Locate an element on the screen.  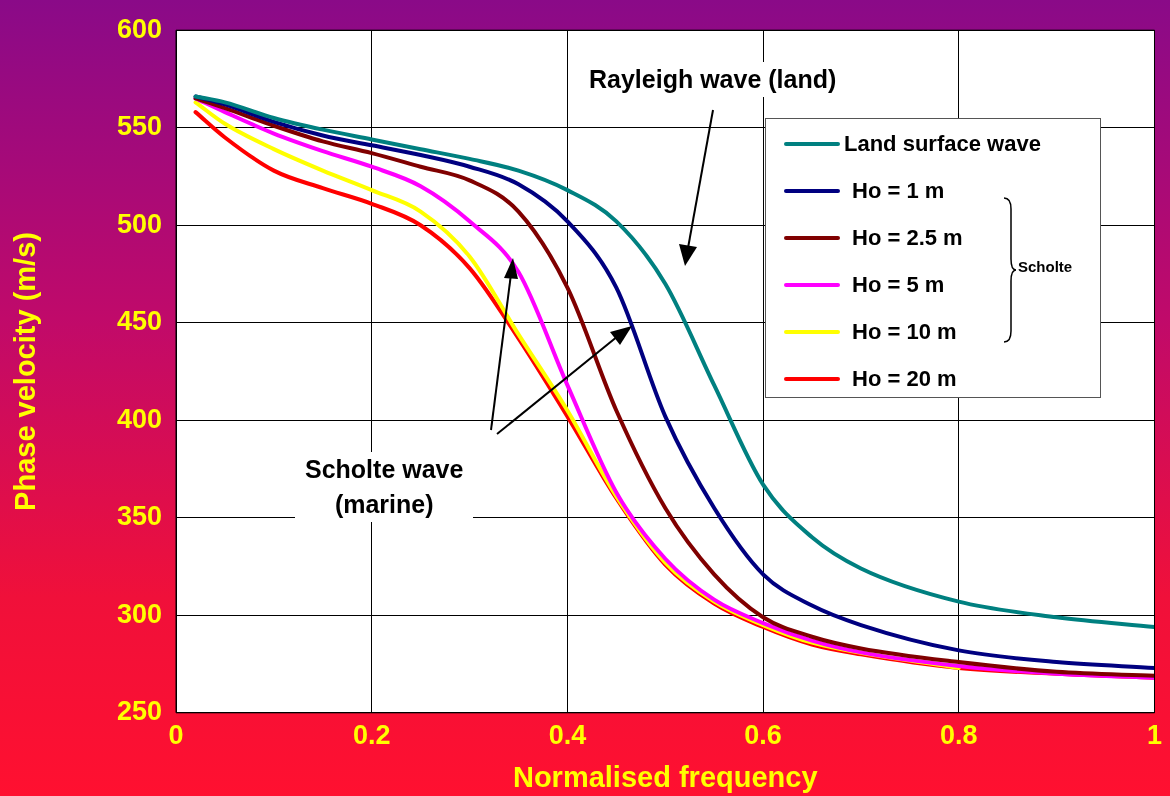
x-axis-title: Normalised frequency is located at coordinates (665, 776).